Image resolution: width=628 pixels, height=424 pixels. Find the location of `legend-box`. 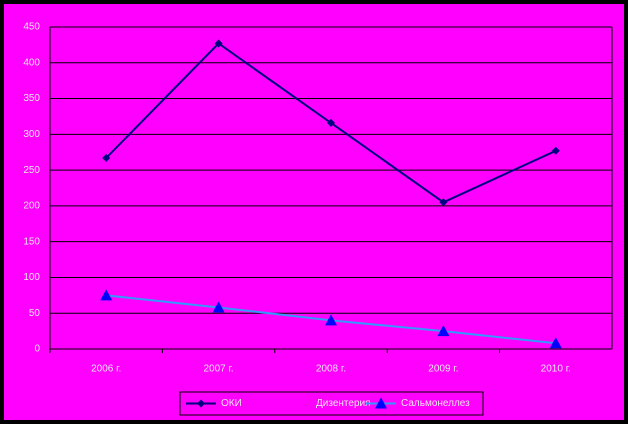

legend-box is located at coordinates (331, 403).